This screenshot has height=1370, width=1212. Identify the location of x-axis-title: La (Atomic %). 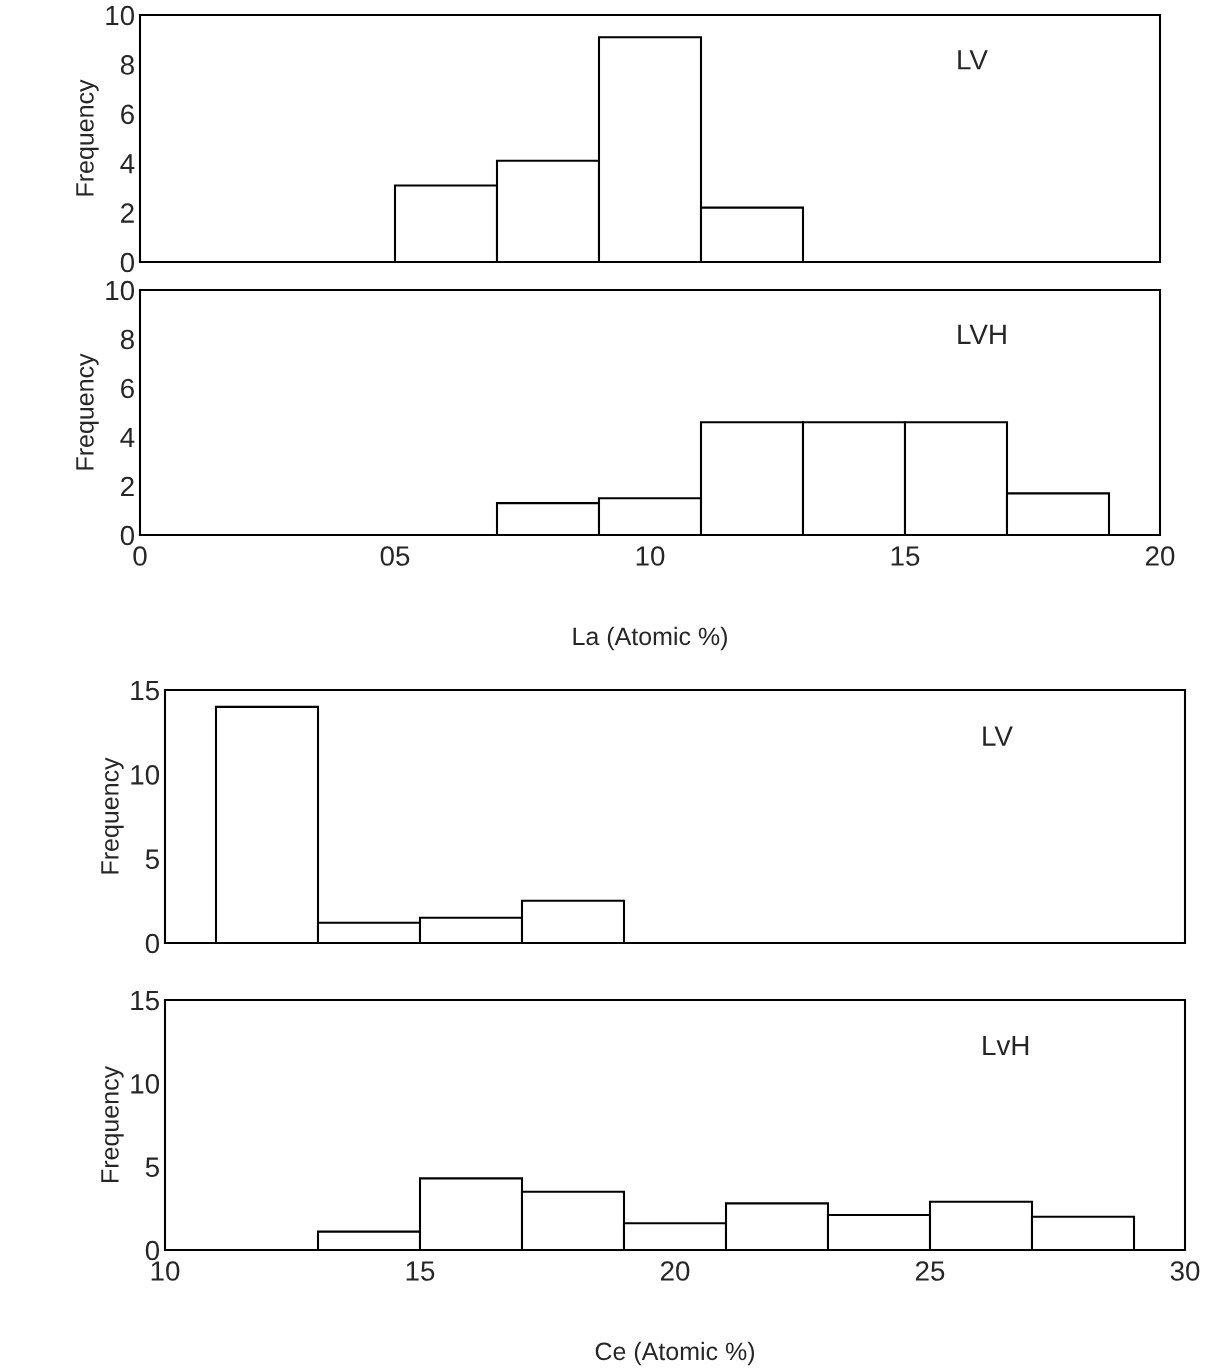
(650, 638).